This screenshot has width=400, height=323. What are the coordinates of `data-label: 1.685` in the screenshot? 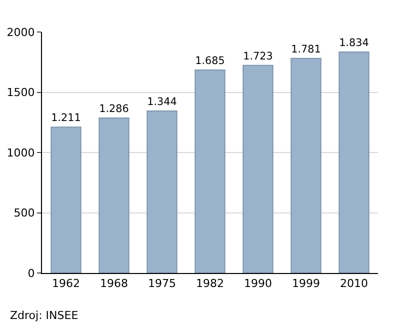 It's located at (210, 61).